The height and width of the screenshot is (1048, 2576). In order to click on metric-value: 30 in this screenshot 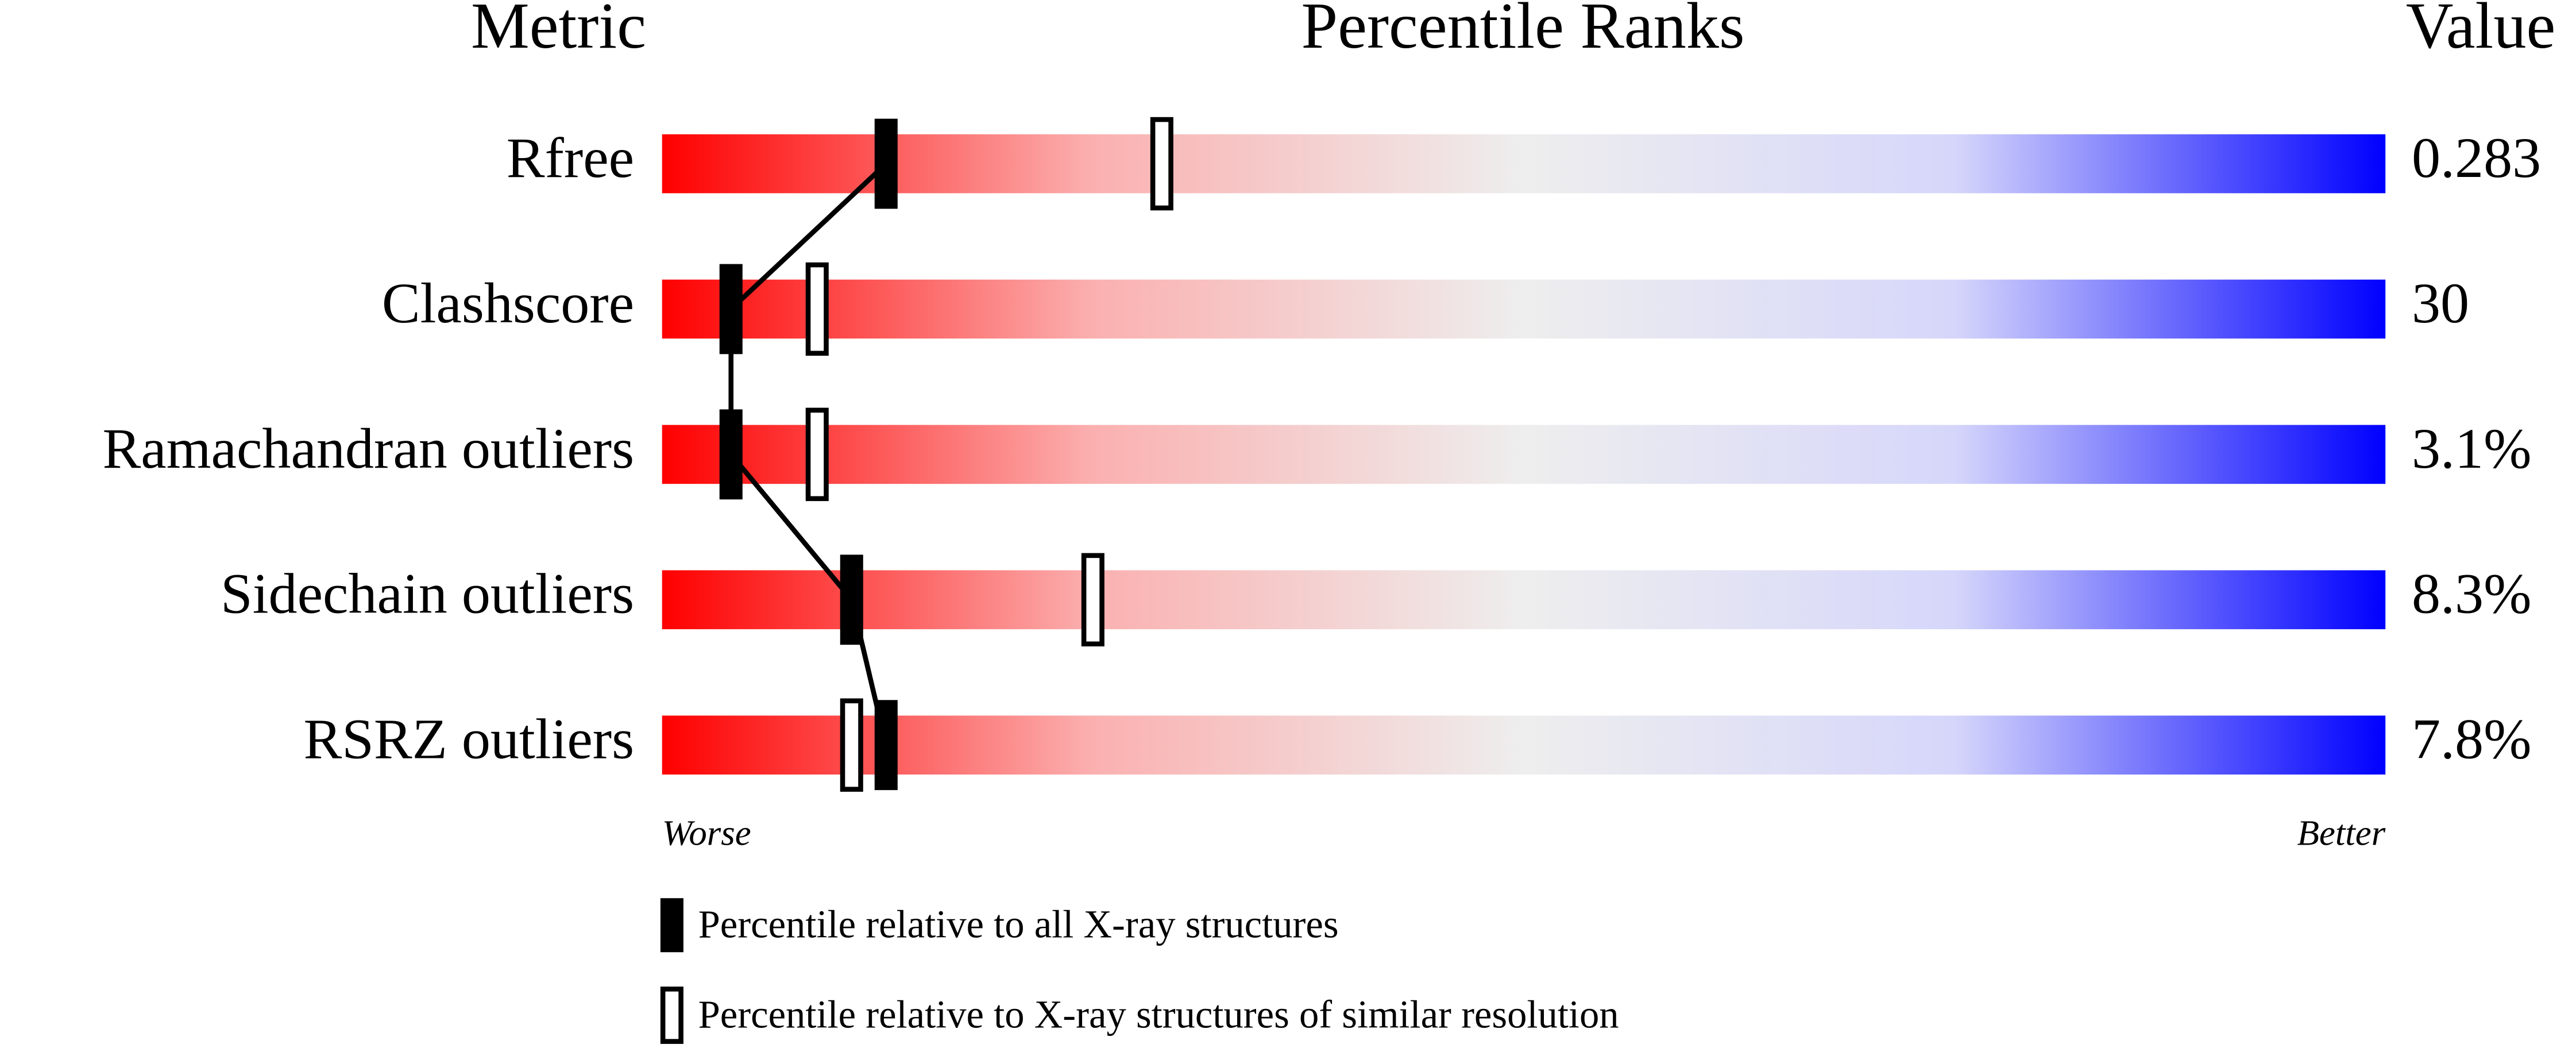, I will do `click(2440, 303)`.